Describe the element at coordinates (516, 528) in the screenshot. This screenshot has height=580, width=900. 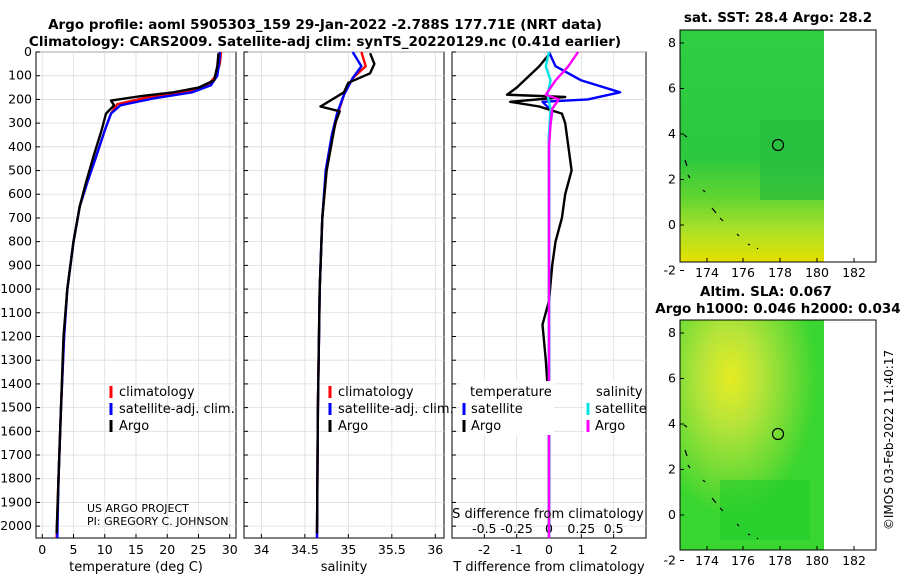
I see `x2-tick-label: -0.25` at that location.